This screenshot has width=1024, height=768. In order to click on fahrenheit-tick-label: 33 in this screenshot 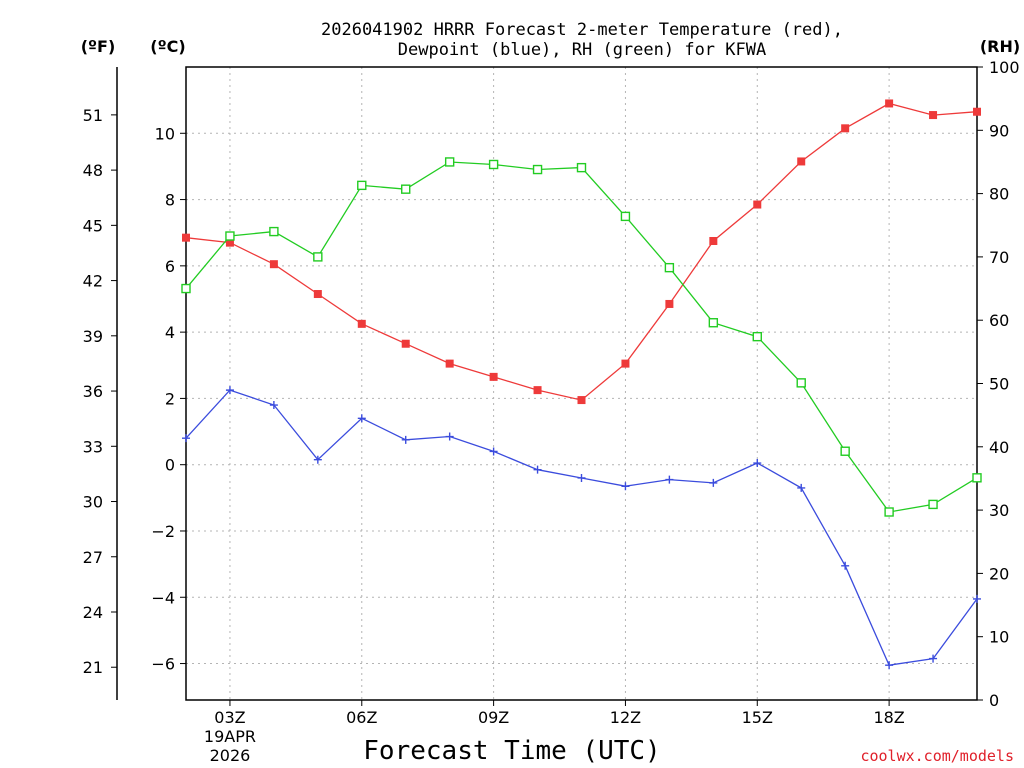, I will do `click(93, 446)`.